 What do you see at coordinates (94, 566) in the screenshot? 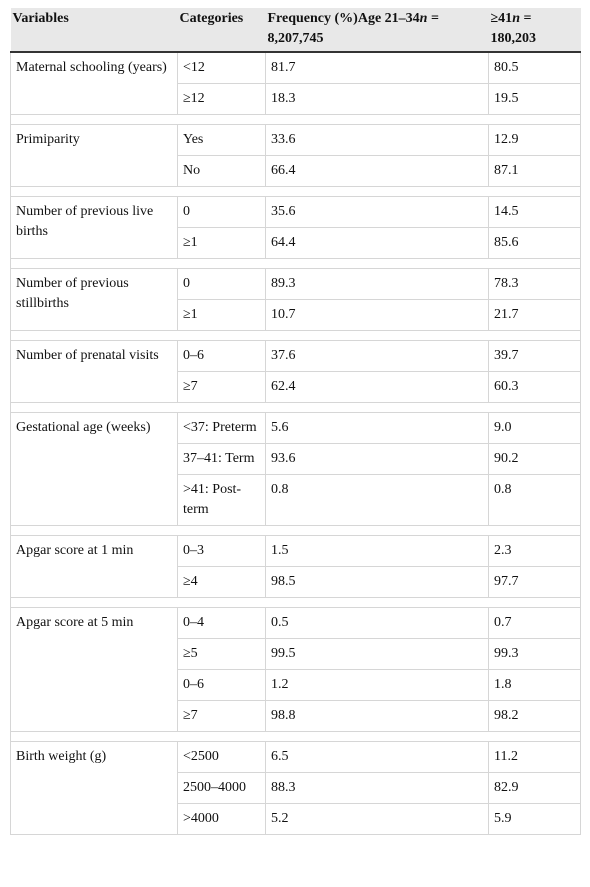
I see `variable-cell: Apgar score at 1 min` at bounding box center [94, 566].